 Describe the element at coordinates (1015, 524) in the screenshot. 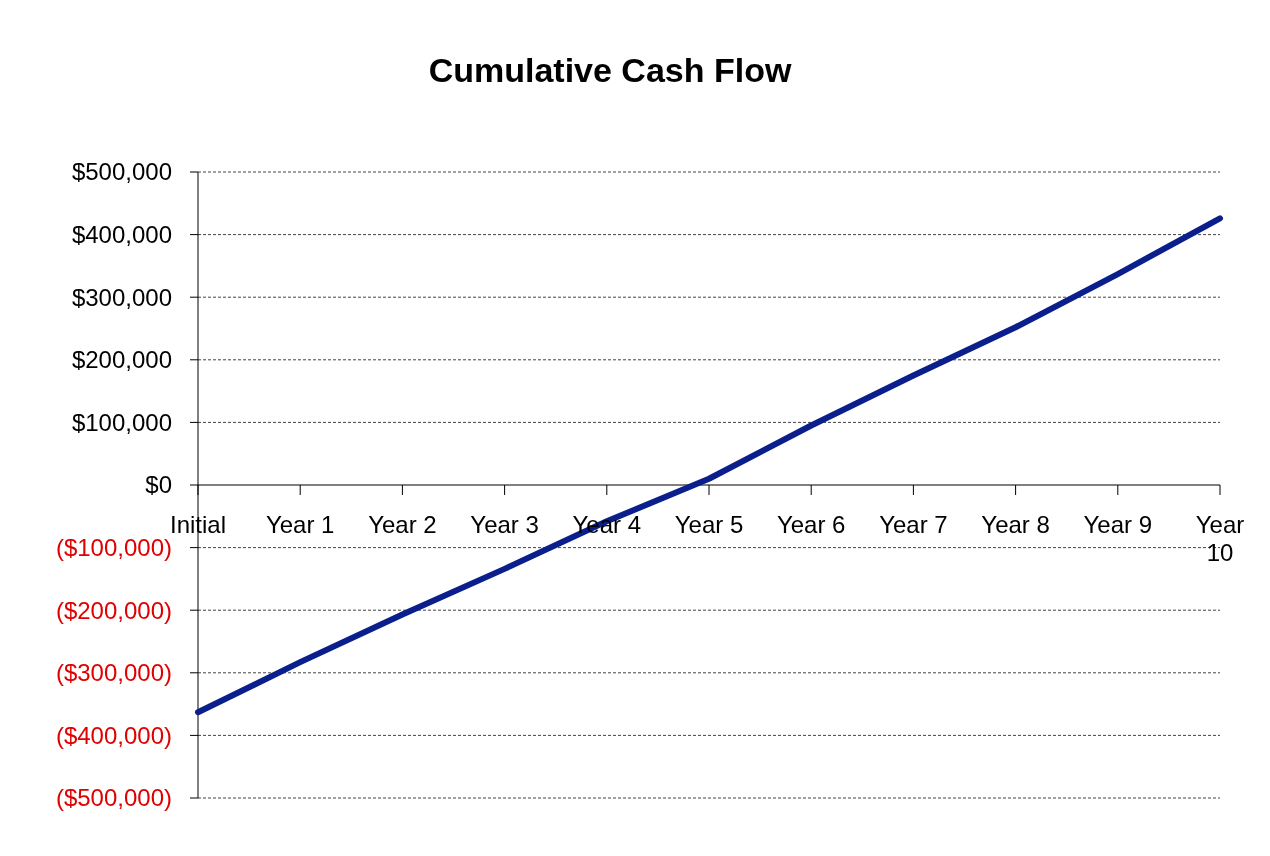

I see `x-tick-label: Year 8` at that location.